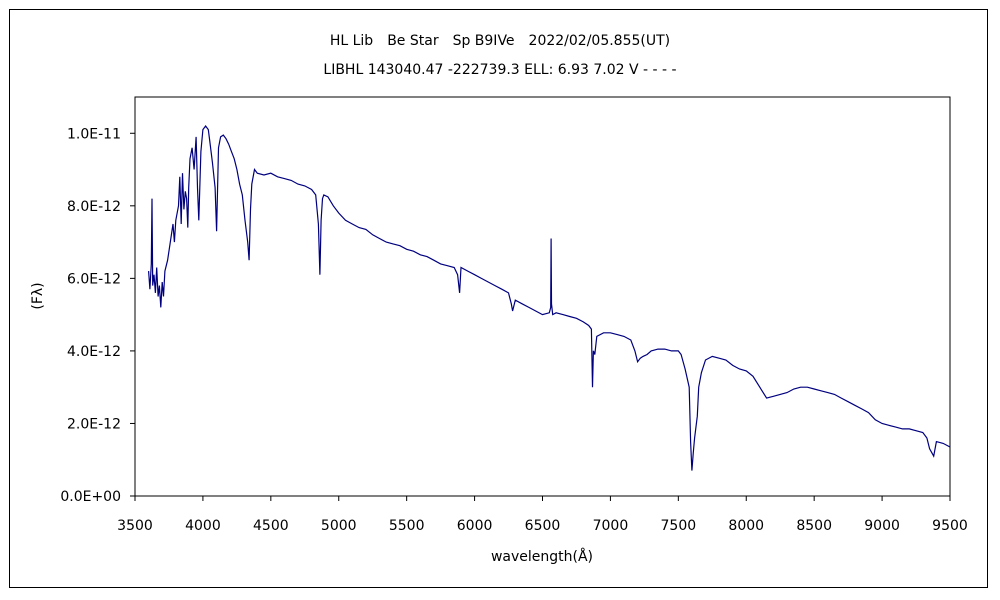 This screenshot has height=600, width=1000. I want to click on x-tick-label: 9500, so click(950, 526).